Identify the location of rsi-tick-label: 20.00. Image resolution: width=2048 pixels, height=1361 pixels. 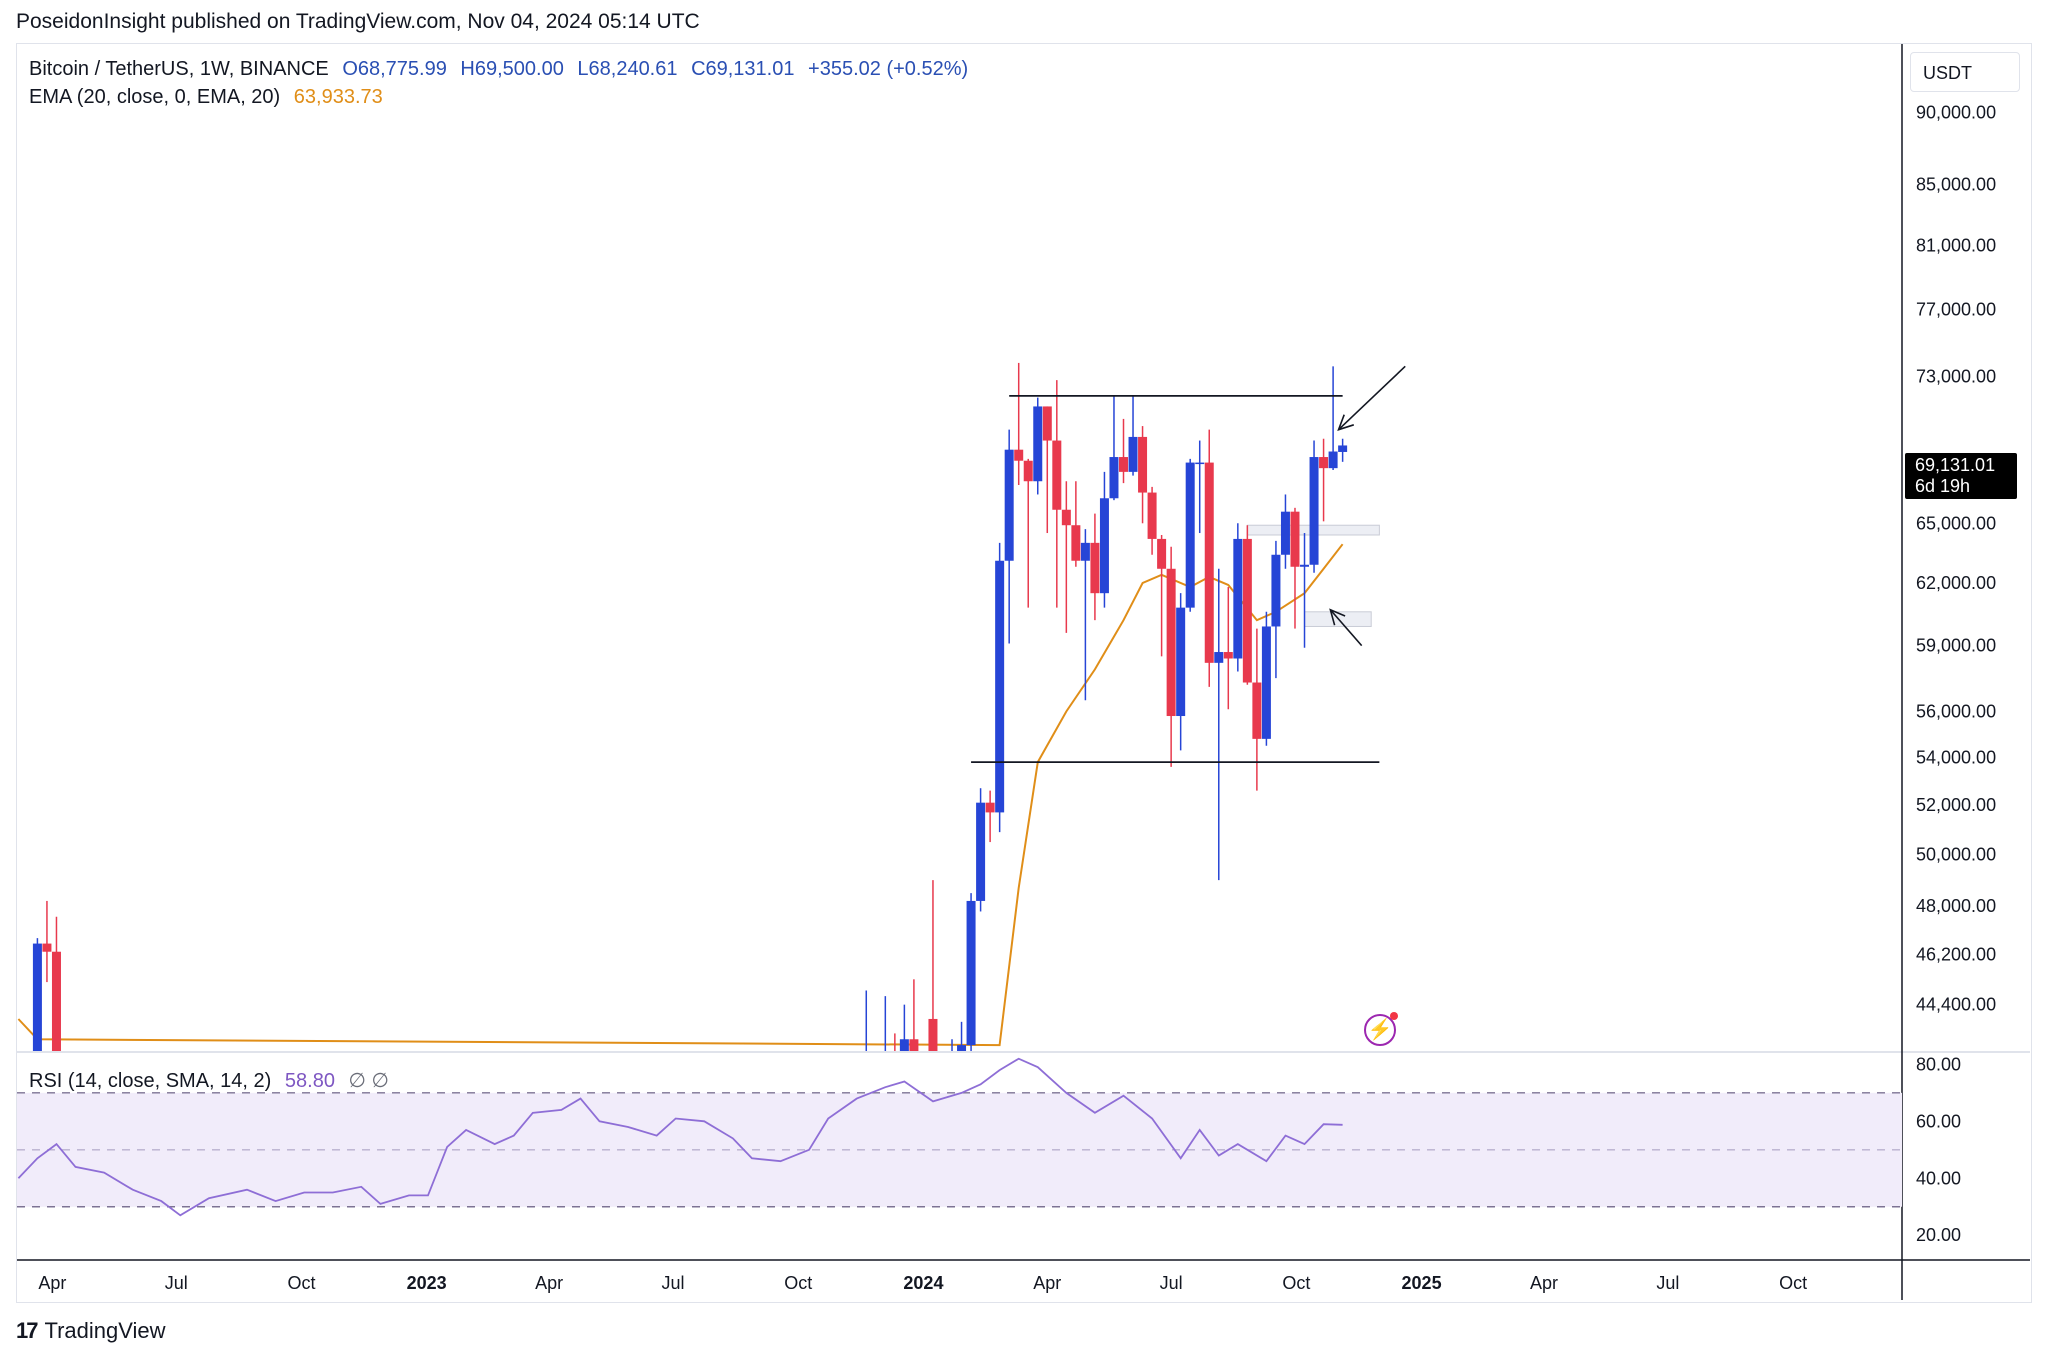
(1938, 1235).